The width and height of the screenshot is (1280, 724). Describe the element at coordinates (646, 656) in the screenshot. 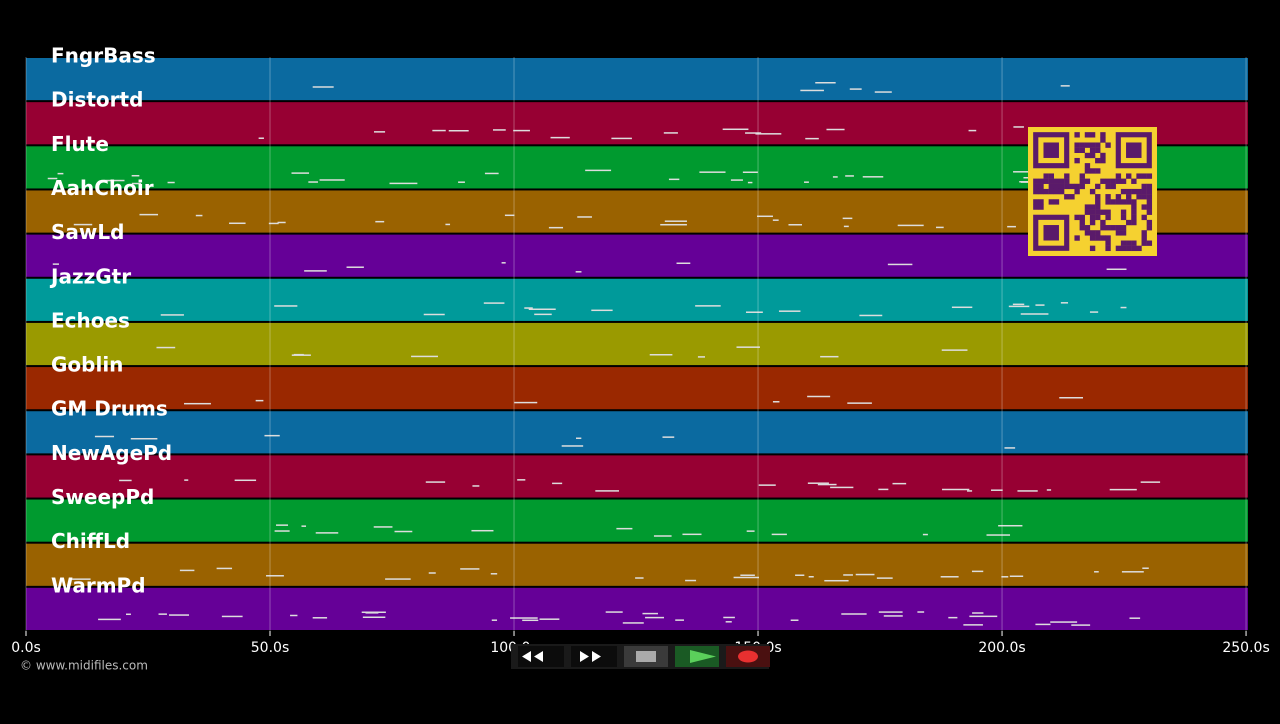

I see `stop-button` at that location.